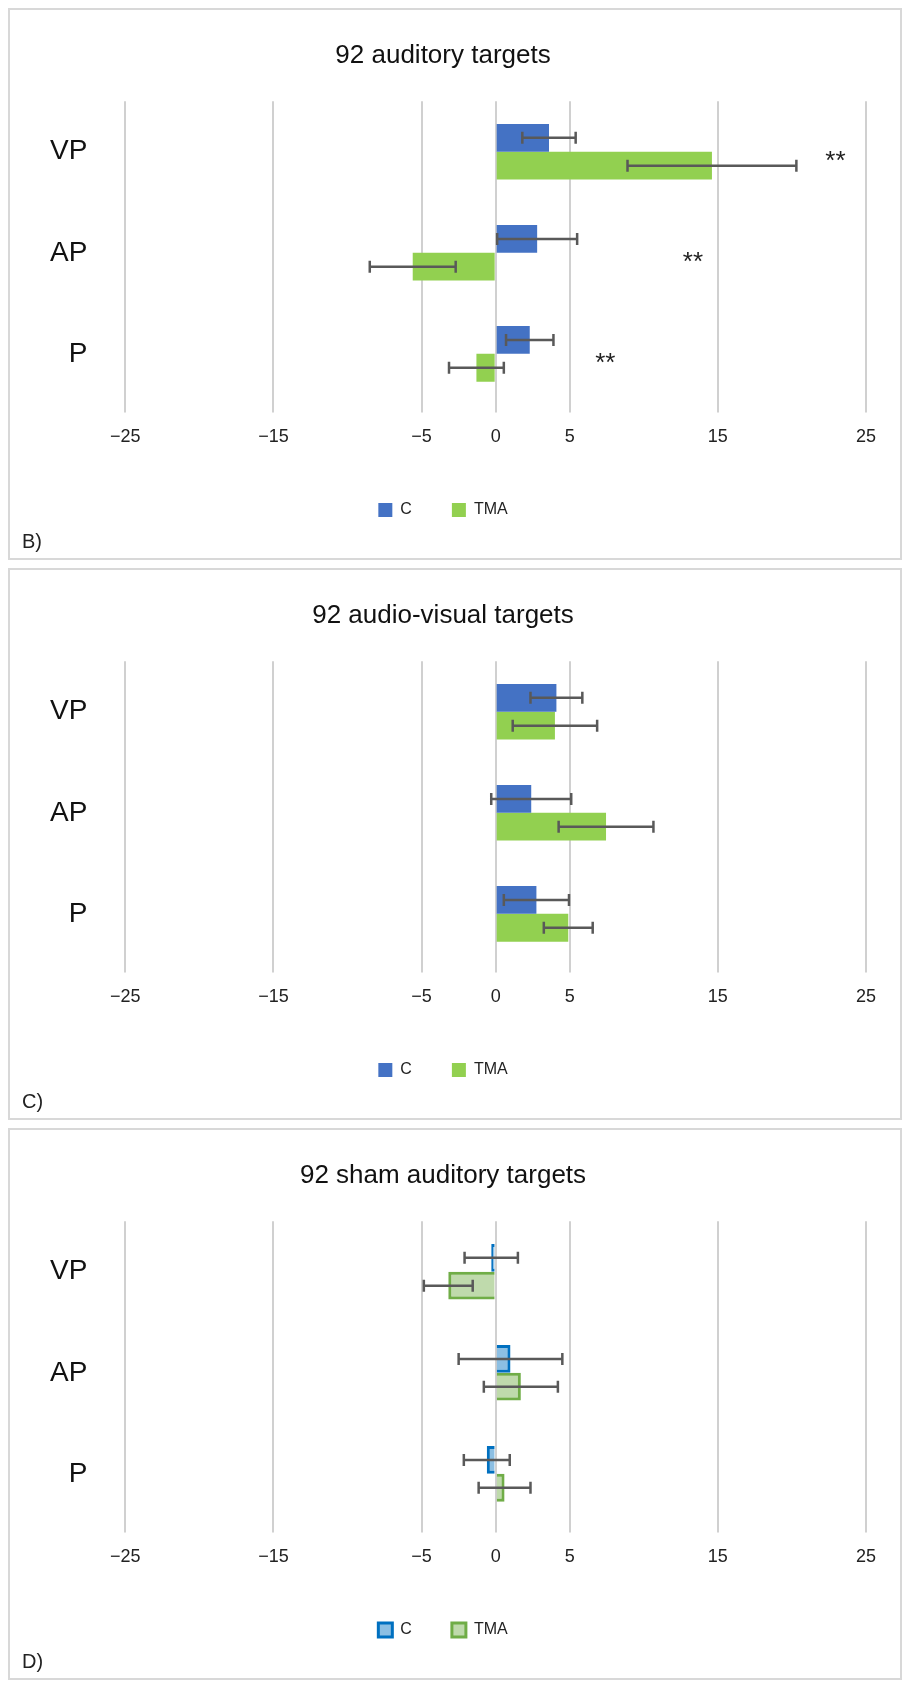  I want to click on text: D), so click(33, 1660).